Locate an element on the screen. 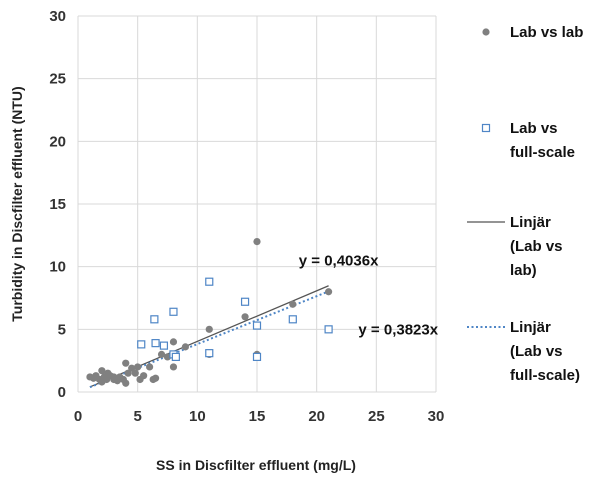 This screenshot has height=481, width=594. x-axis-title: SS in Discfilter effluent (mg/L) is located at coordinates (256, 465).